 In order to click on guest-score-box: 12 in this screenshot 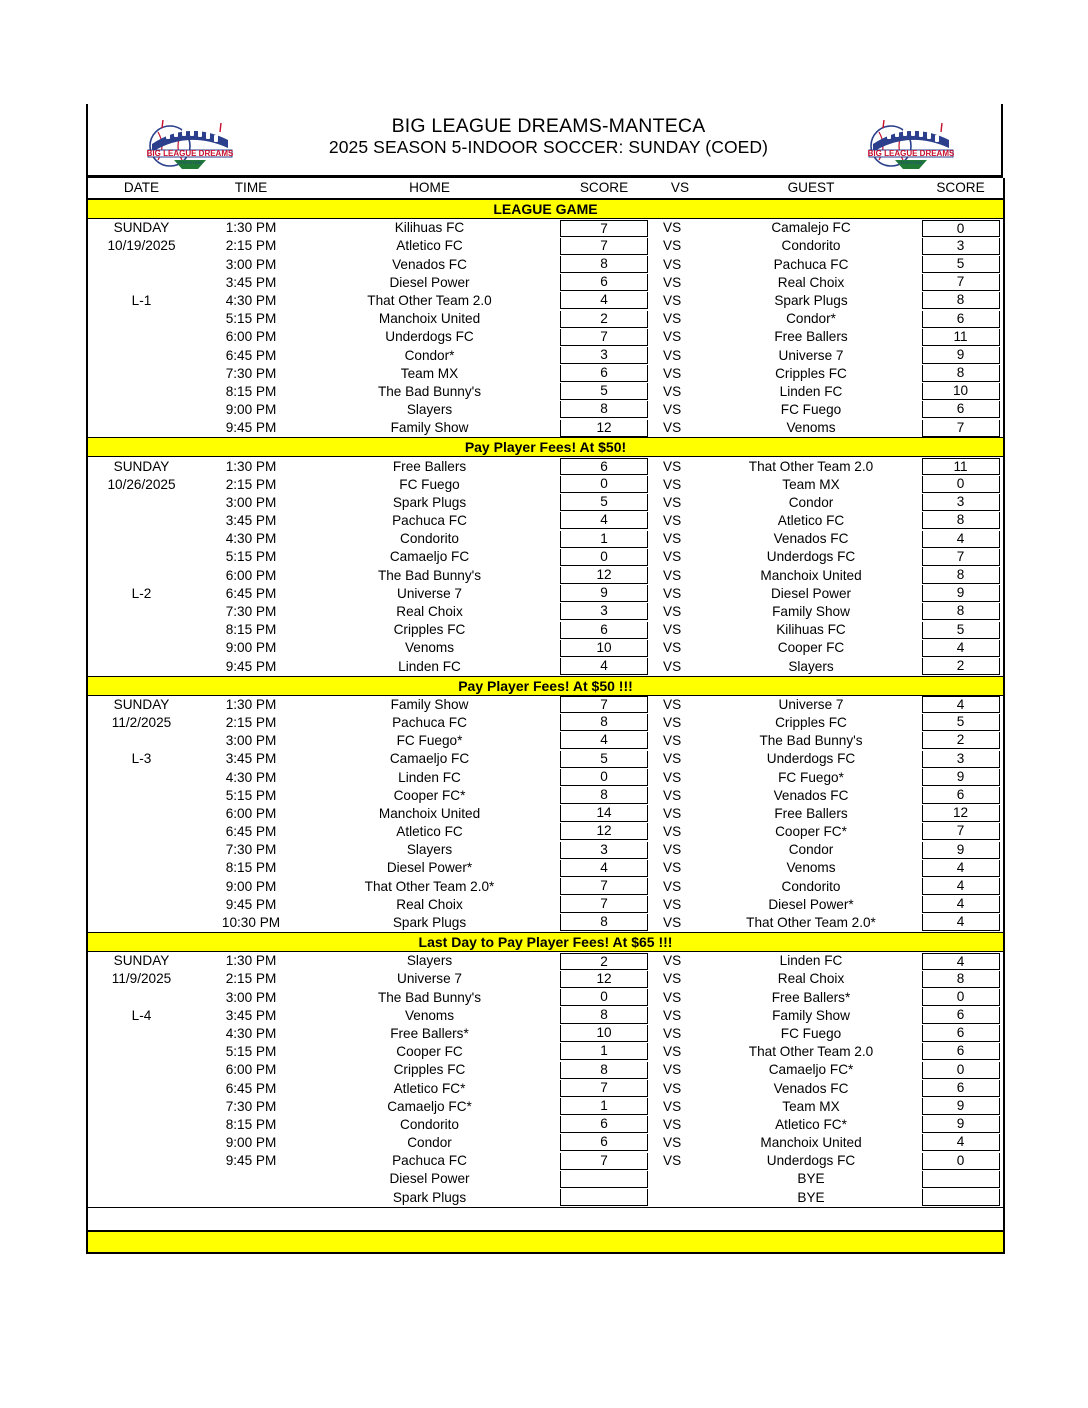, I will do `click(960, 814)`.